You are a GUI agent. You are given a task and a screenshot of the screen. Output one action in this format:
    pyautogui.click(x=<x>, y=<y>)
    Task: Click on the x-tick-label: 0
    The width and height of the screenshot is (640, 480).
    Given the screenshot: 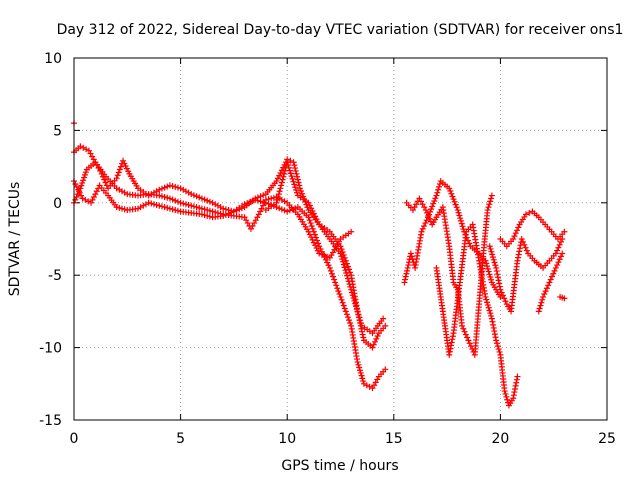 What is the action you would take?
    pyautogui.click(x=74, y=439)
    